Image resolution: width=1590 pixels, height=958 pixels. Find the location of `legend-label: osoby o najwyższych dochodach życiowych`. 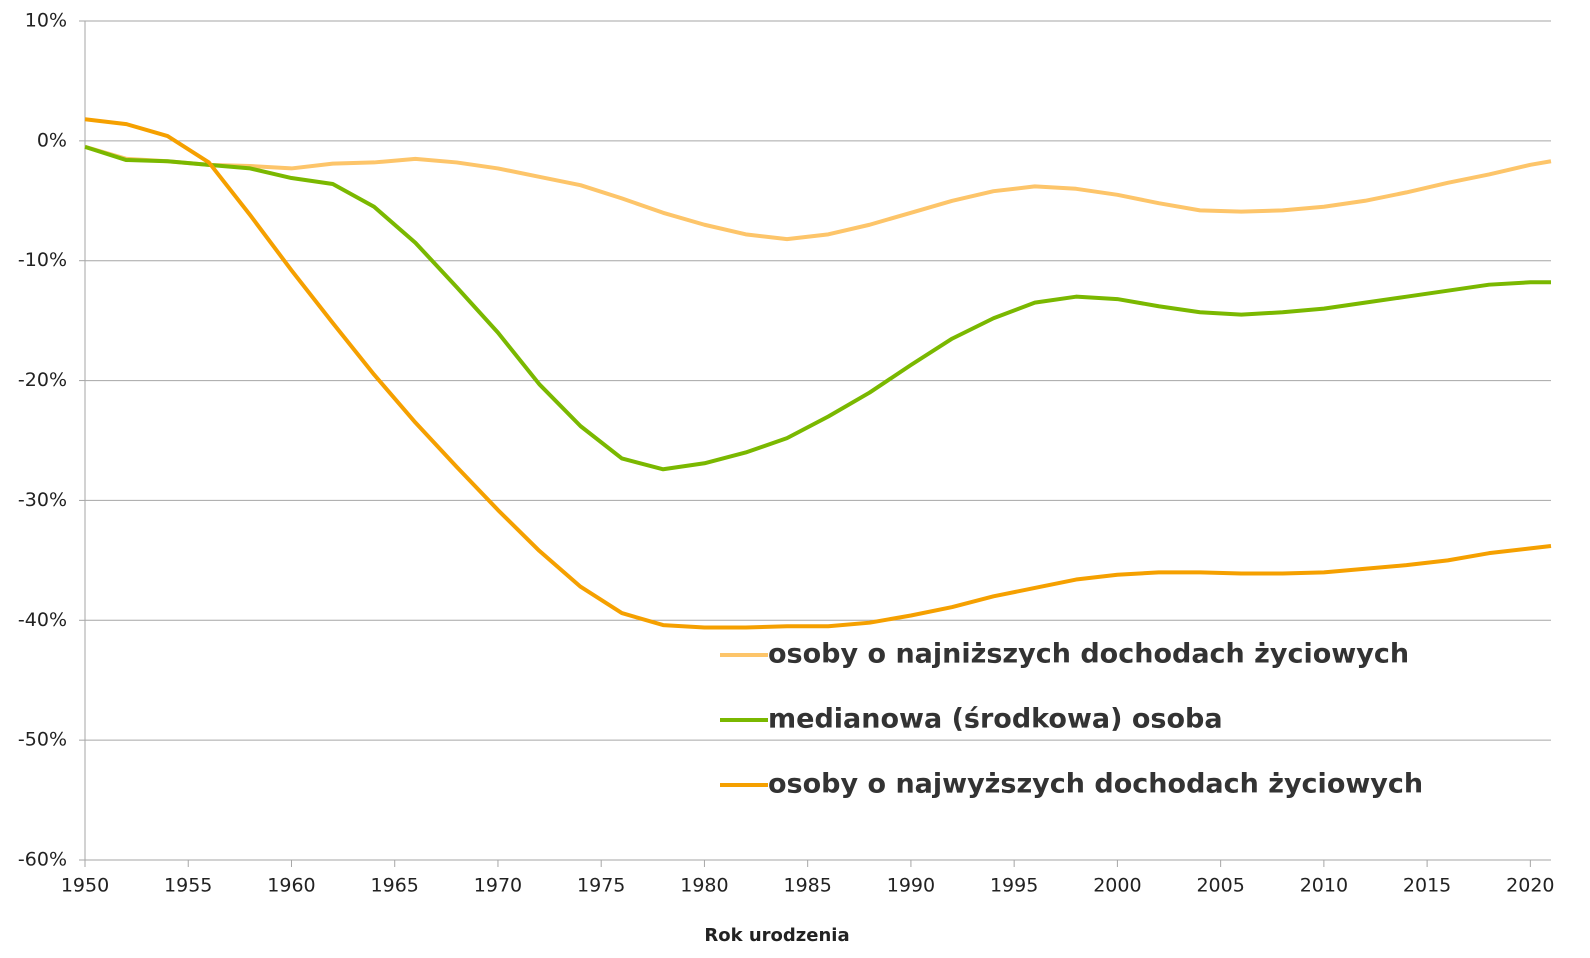

legend-label: osoby o najwyższych dochodach życiowych is located at coordinates (1095, 784).